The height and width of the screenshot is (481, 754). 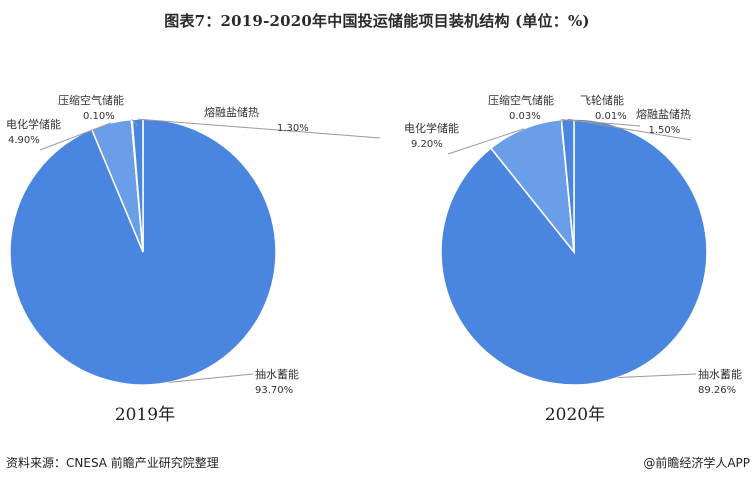 What do you see at coordinates (33, 124) in the screenshot?
I see `slice-label-0-1: 电化学储能` at bounding box center [33, 124].